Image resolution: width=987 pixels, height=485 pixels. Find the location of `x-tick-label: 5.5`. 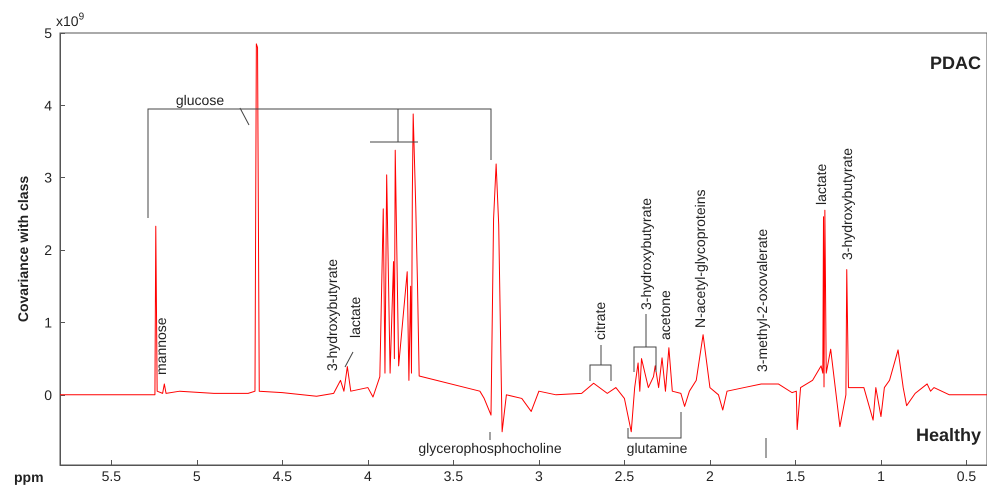

x-tick-label: 5.5 is located at coordinates (112, 476).